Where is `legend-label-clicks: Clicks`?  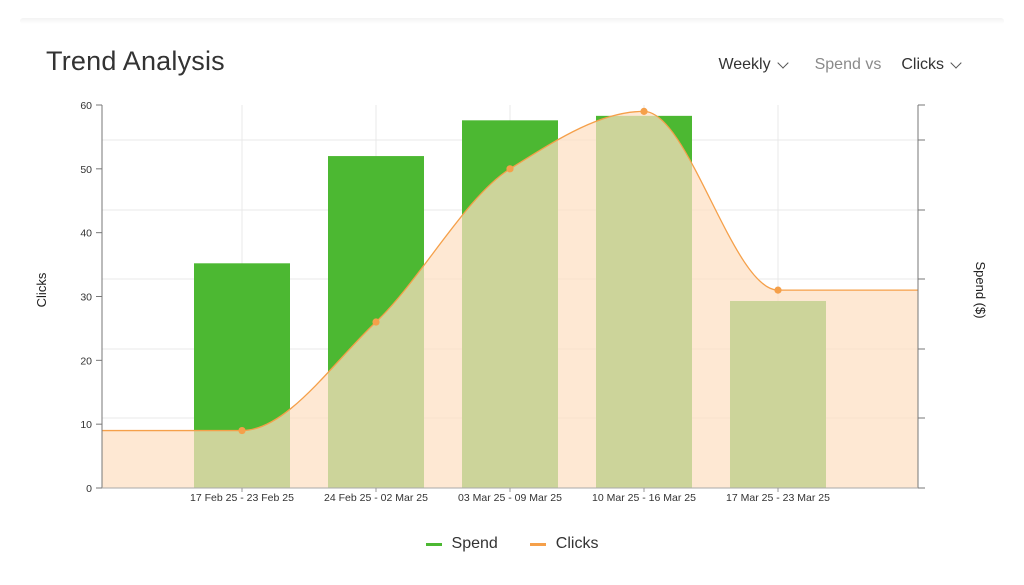
legend-label-clicks: Clicks is located at coordinates (577, 543).